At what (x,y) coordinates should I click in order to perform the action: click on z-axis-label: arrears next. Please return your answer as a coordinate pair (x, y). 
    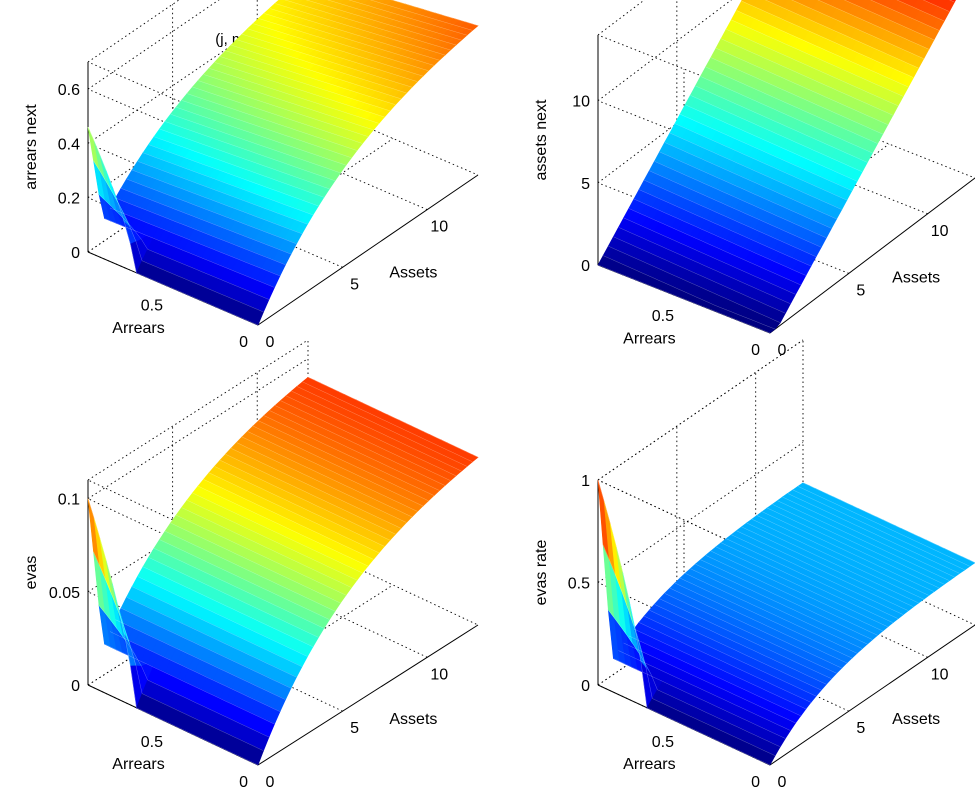
    Looking at the image, I should click on (31, 147).